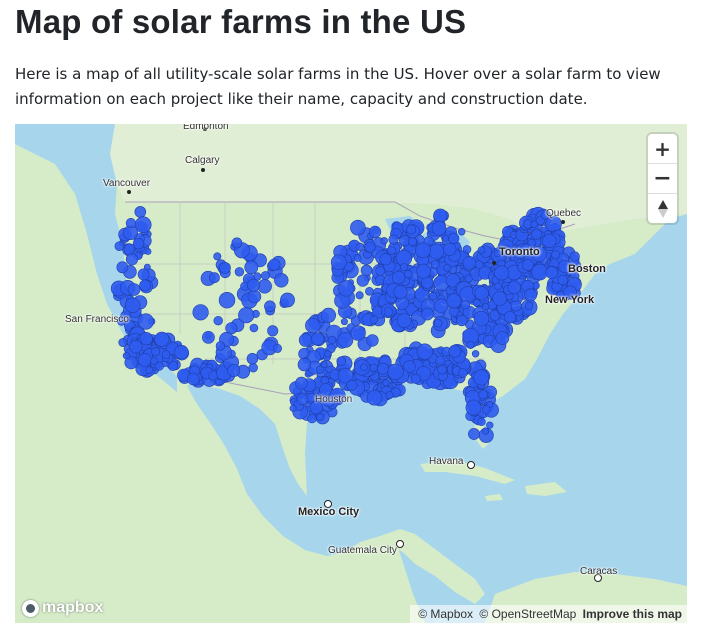  Describe the element at coordinates (662, 148) in the screenshot. I see `zoom-in-button: +` at that location.